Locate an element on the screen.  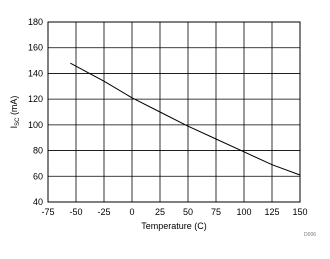
x-axis-label: Temperature (C) is located at coordinates (174, 226).